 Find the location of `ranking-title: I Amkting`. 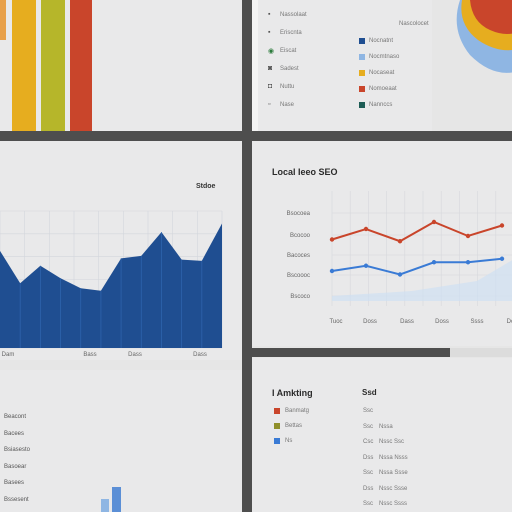

ranking-title: I Amkting is located at coordinates (292, 393).